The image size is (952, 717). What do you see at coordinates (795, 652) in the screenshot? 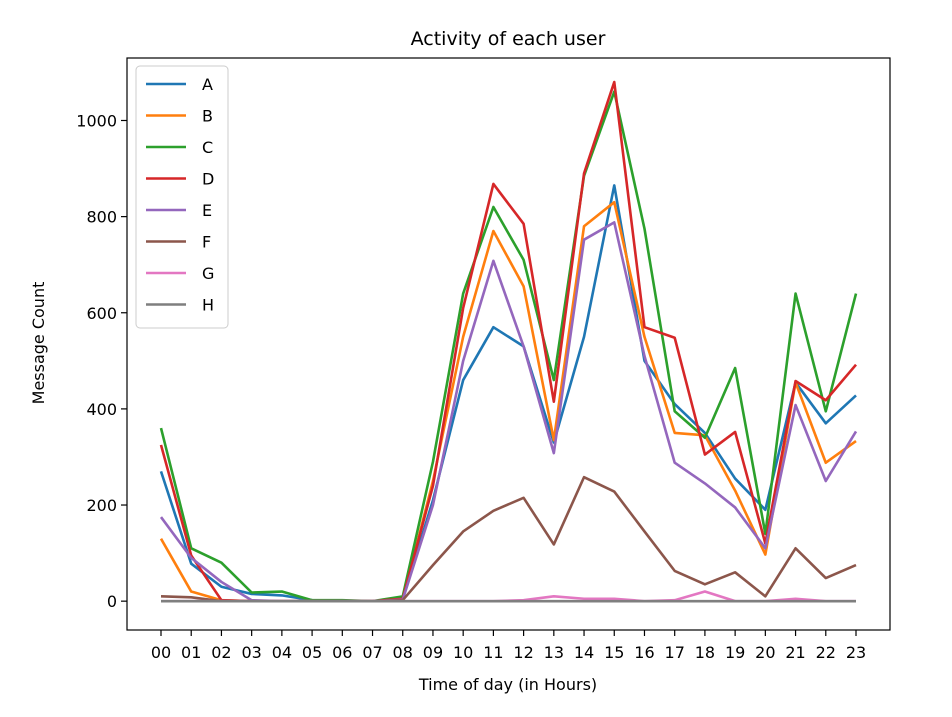
I see `x-tick-label: 21` at bounding box center [795, 652].